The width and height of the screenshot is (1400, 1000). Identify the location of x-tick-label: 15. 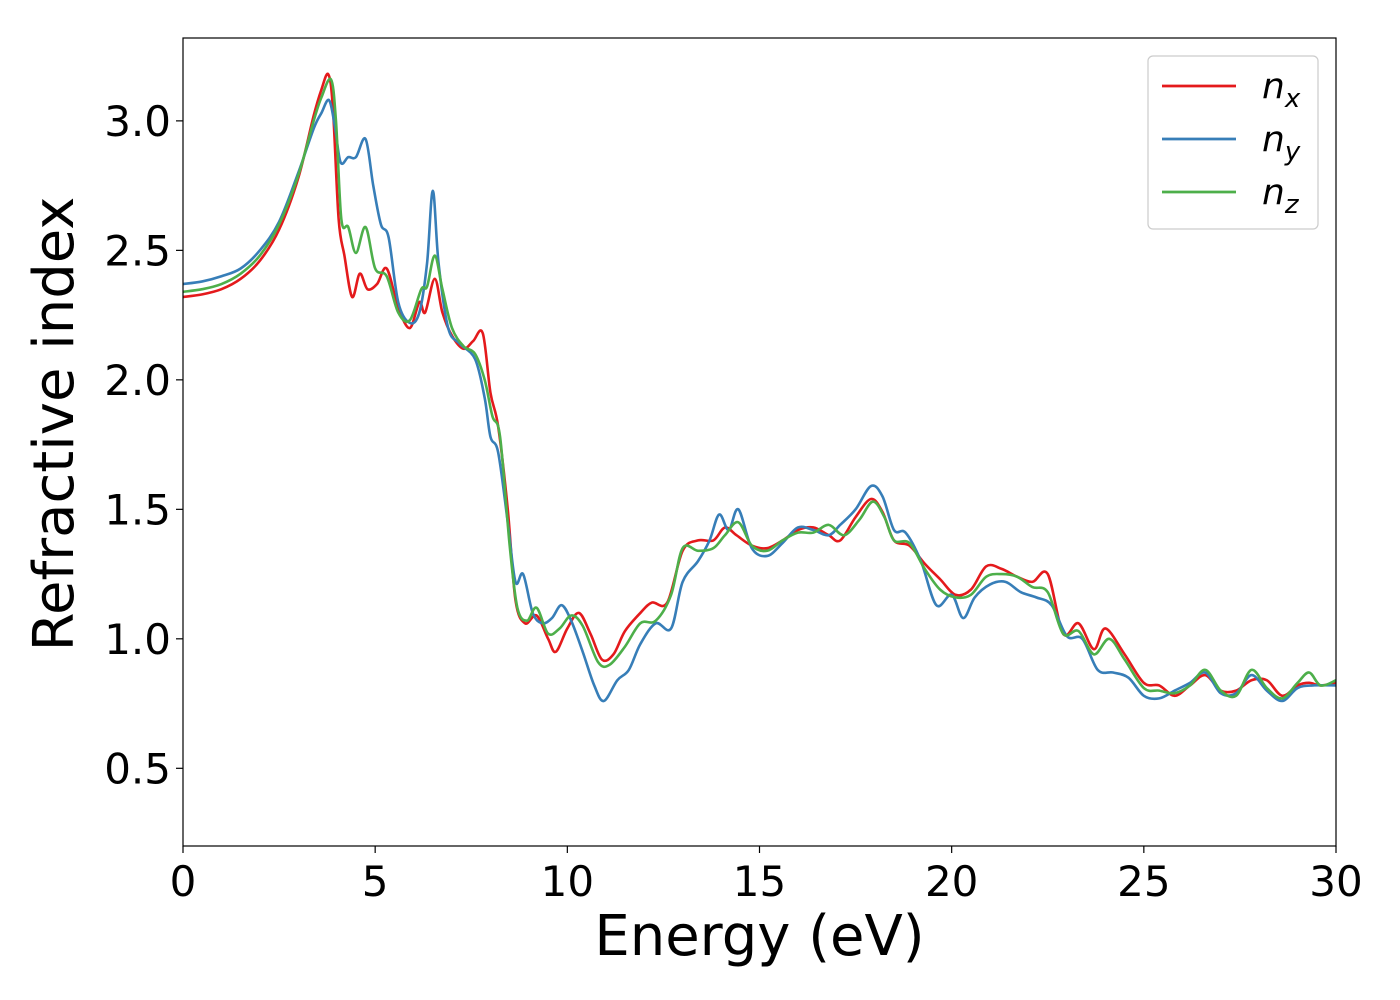
(759, 881).